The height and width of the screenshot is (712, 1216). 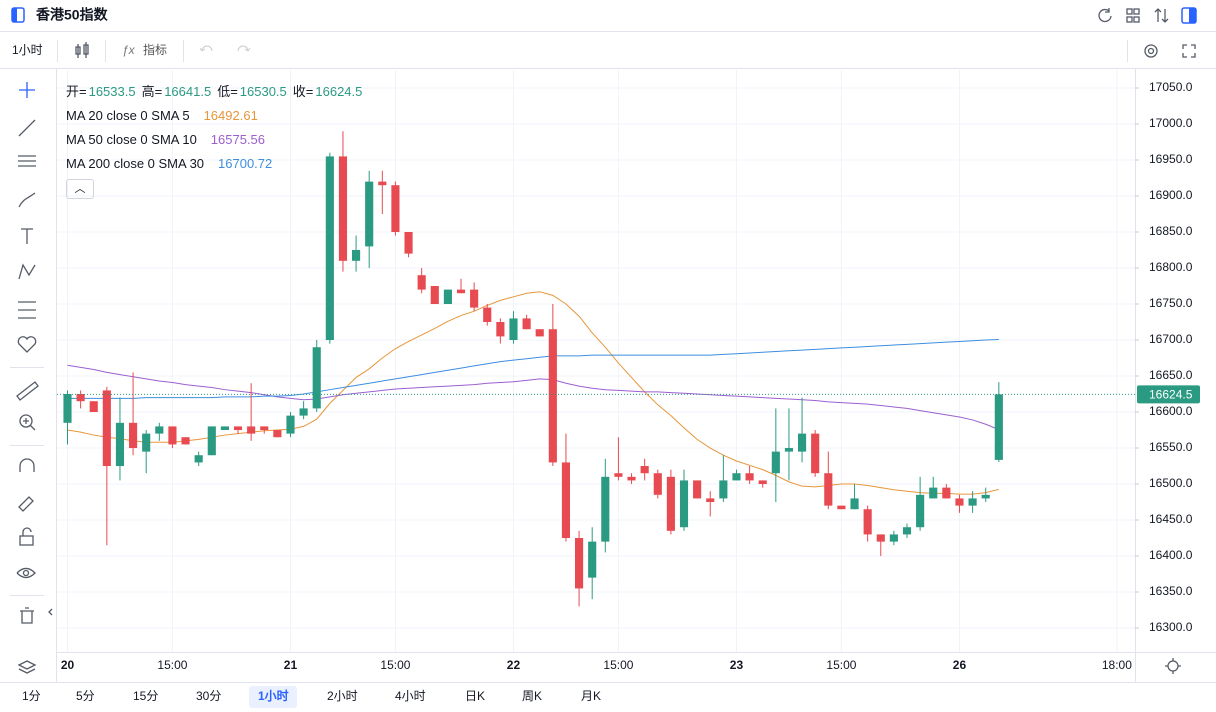 I want to click on timeframe-button: 1分, so click(x=31, y=696).